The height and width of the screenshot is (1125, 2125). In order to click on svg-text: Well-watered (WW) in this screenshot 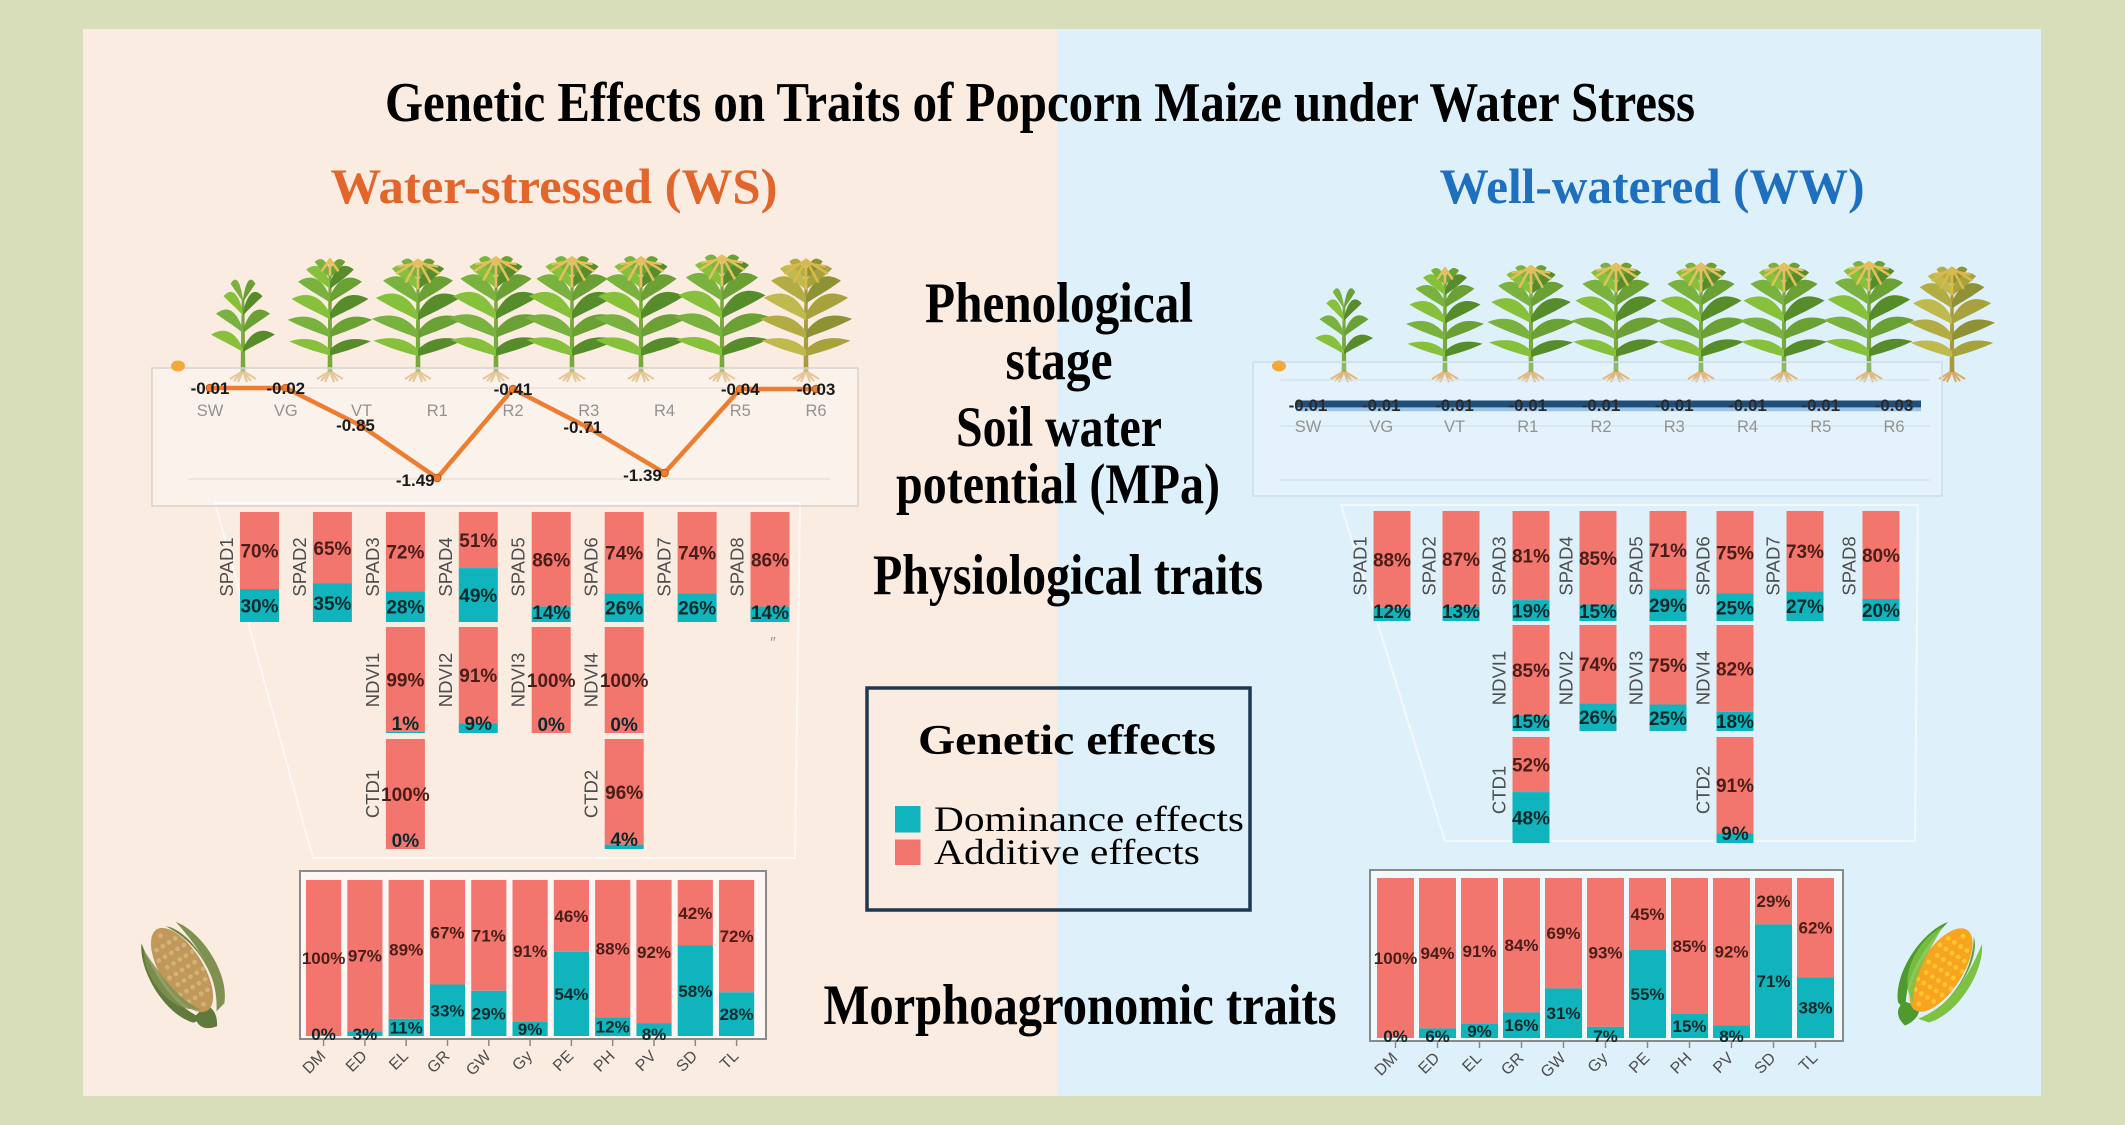, I will do `click(1652, 186)`.